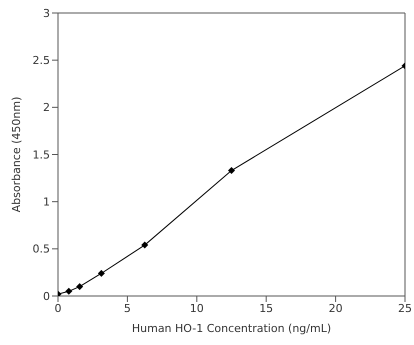 This screenshot has height=345, width=414. Describe the element at coordinates (405, 308) in the screenshot. I see `x-tick-label: 25` at that location.